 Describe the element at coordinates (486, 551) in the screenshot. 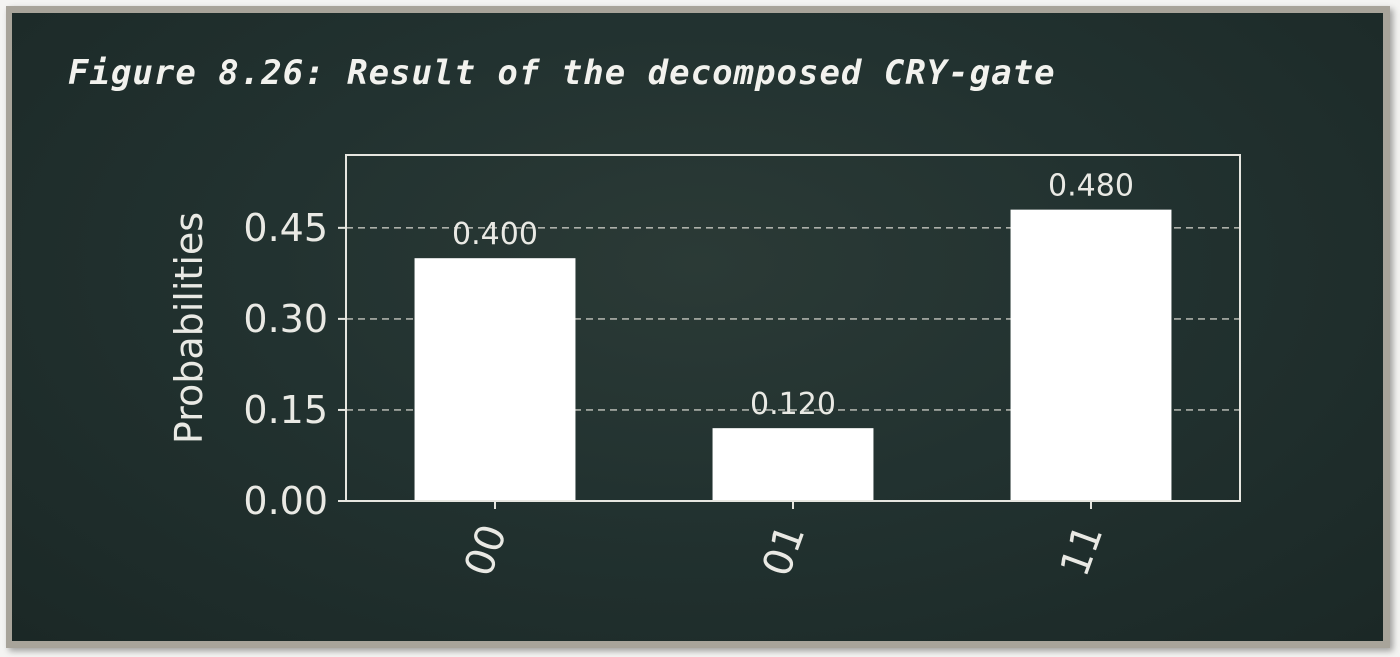

I see `x-tick-label: 00` at that location.